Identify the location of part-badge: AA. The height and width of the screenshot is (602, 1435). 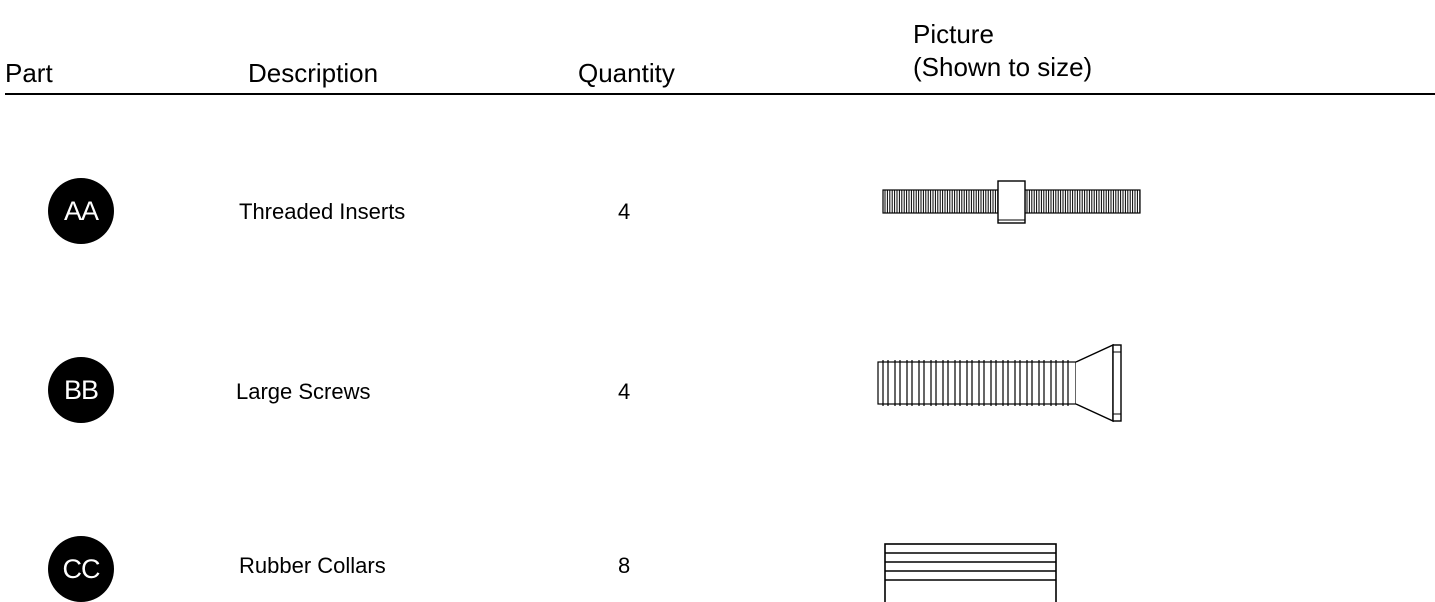
(81, 211).